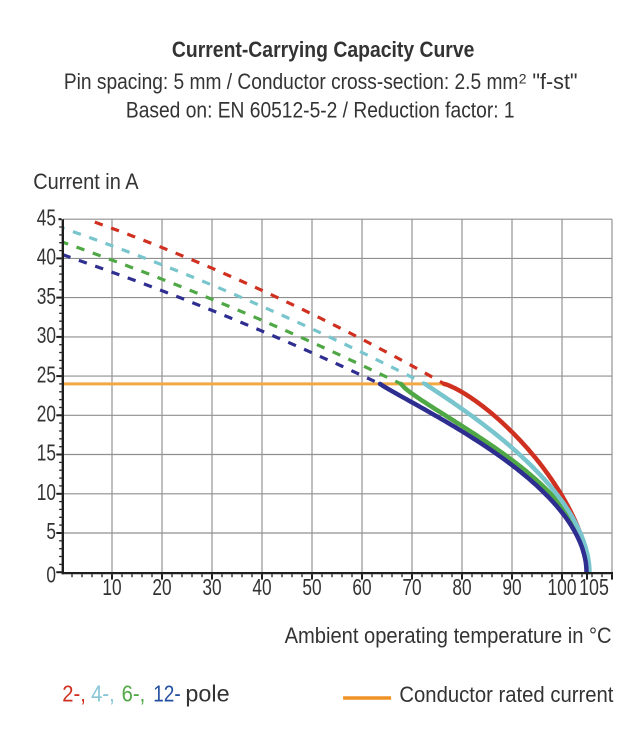  Describe the element at coordinates (523, 79) in the screenshot. I see `svg-text: 2` at that location.